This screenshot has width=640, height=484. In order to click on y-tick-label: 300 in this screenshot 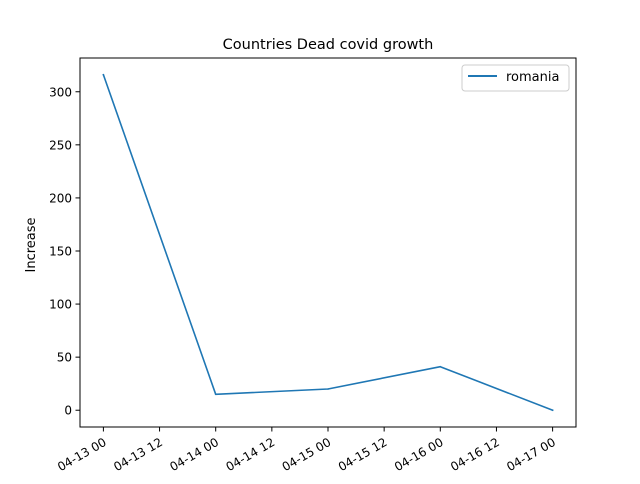, I will do `click(60, 92)`.